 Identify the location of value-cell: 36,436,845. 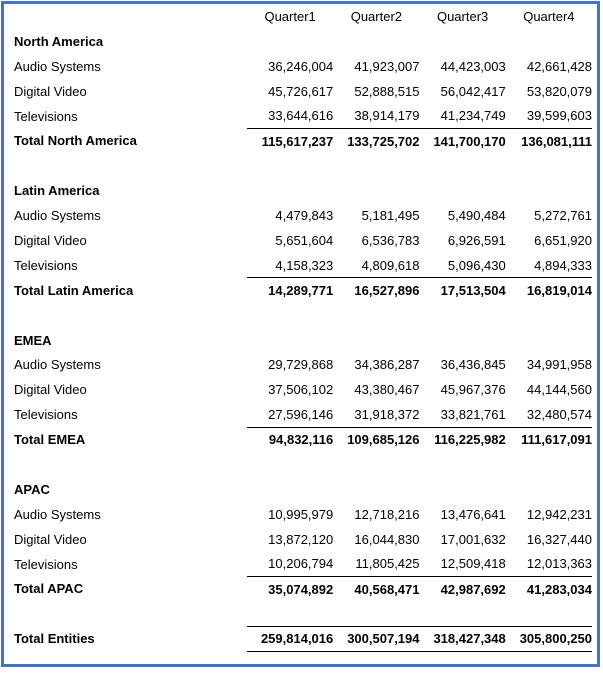
(473, 365).